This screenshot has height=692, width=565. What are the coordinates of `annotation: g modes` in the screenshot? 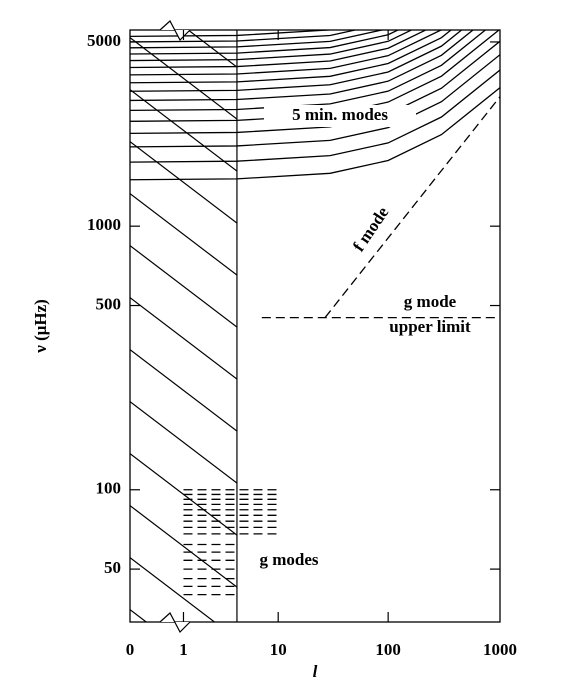 It's located at (288, 559).